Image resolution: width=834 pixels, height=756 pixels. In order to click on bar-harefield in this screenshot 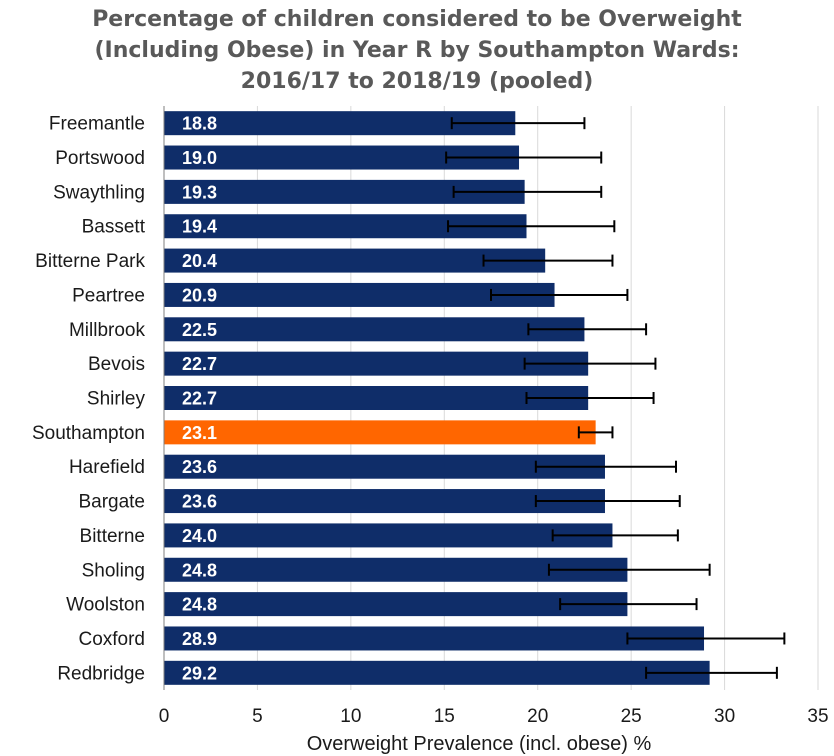, I will do `click(384, 466)`.